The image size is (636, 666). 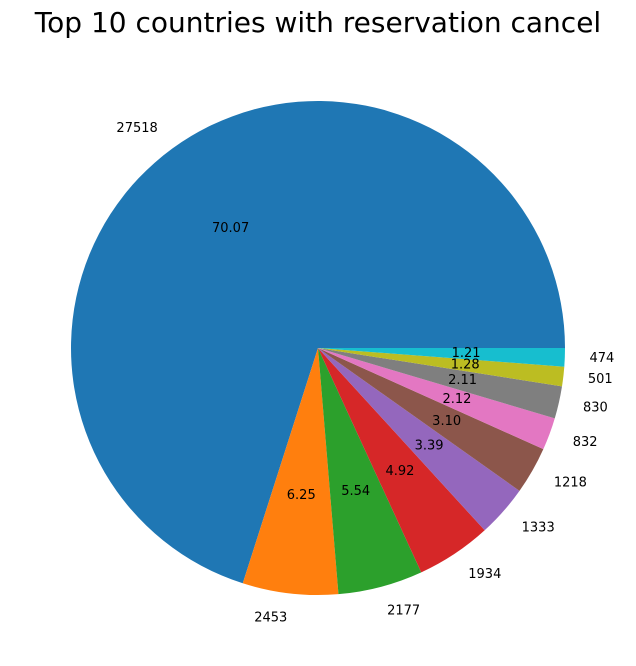 I want to click on slice-label-832: 832, so click(x=585, y=442).